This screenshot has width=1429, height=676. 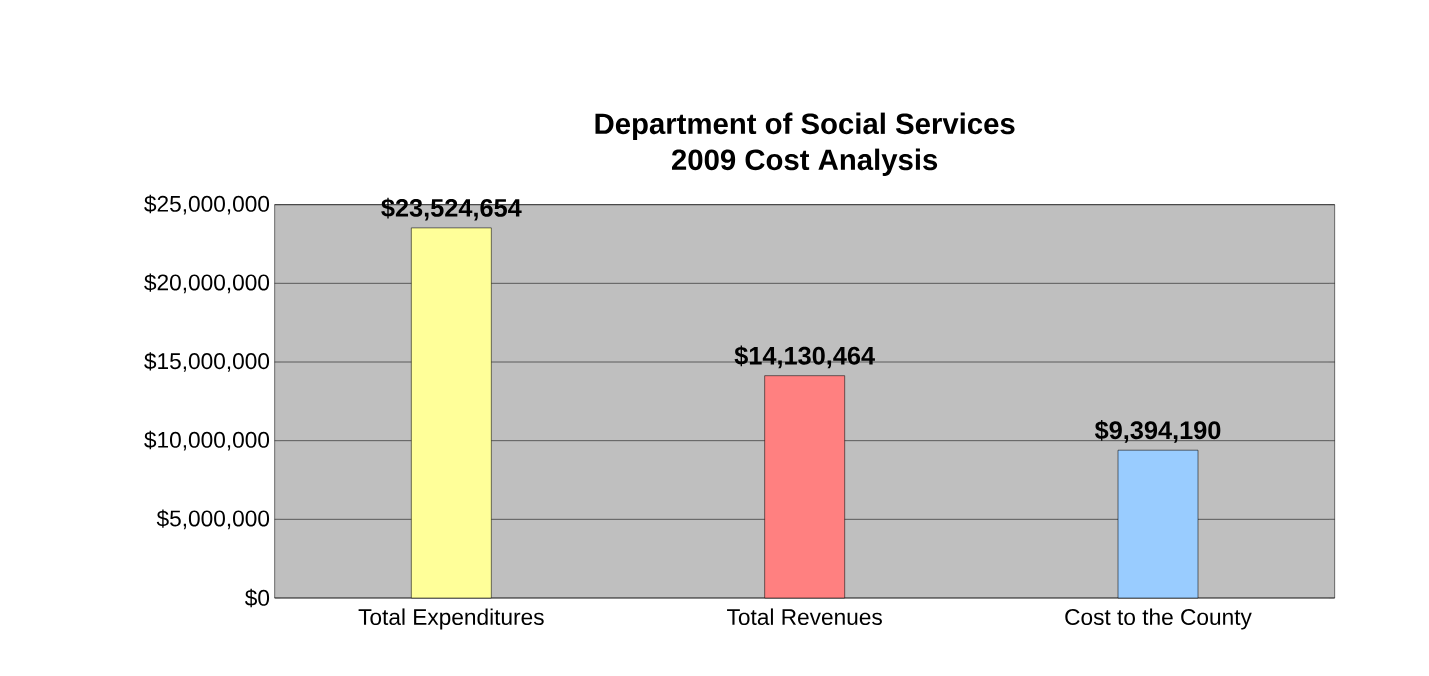 I want to click on data-label: $9,394,190, so click(x=1157, y=431).